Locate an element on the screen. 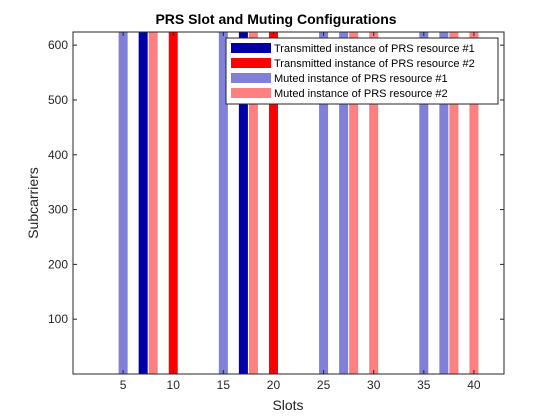 The image size is (560, 420). legend-box is located at coordinates (362, 71).